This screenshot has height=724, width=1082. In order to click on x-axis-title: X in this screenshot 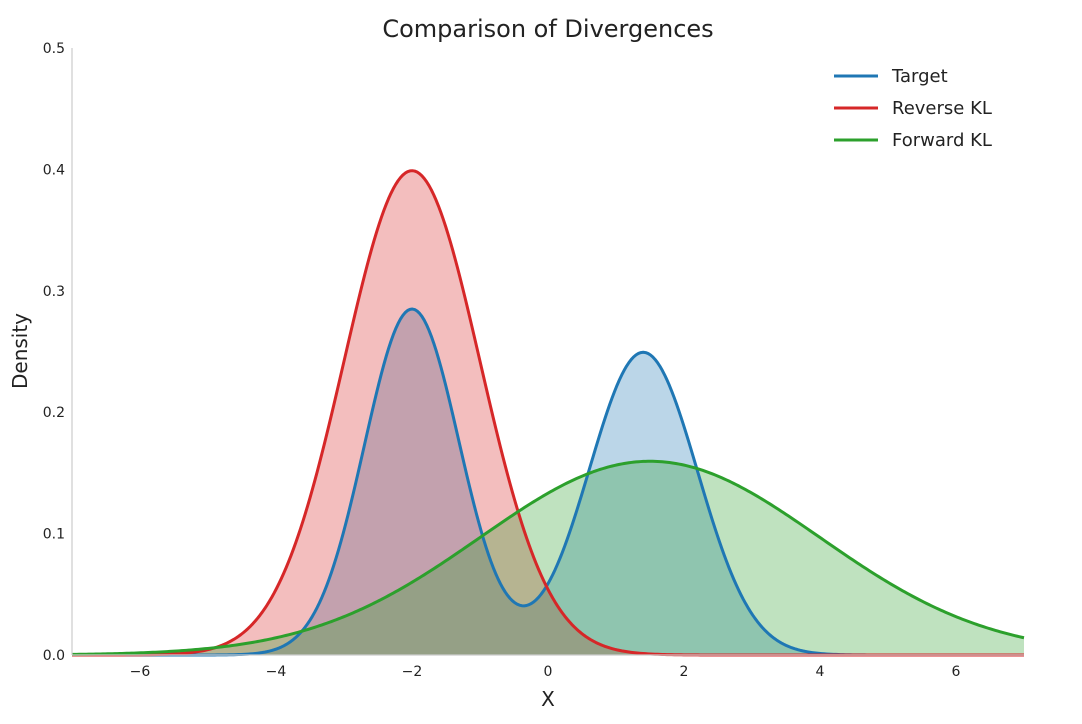, I will do `click(548, 699)`.